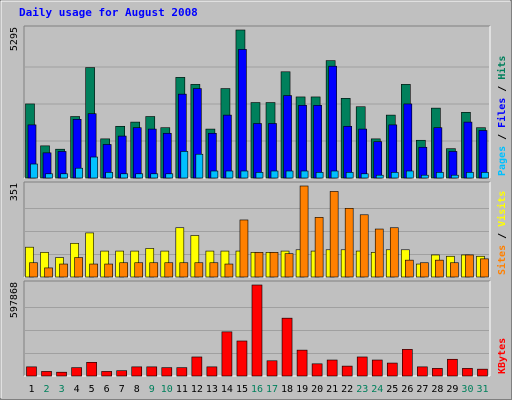 Image resolution: width=512 pixels, height=400 pixels. Describe the element at coordinates (47, 389) in the screenshot. I see `x-tick-label: 2` at that location.